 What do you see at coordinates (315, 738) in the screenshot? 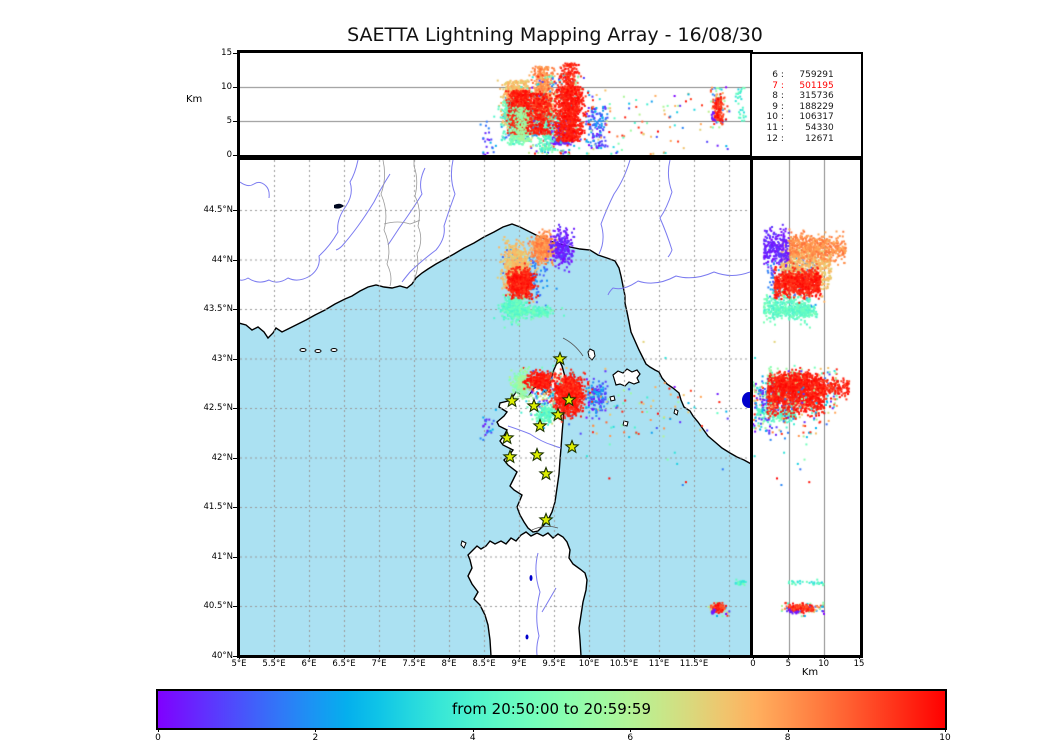
I see `colorbar-tick-label: 2` at bounding box center [315, 738].